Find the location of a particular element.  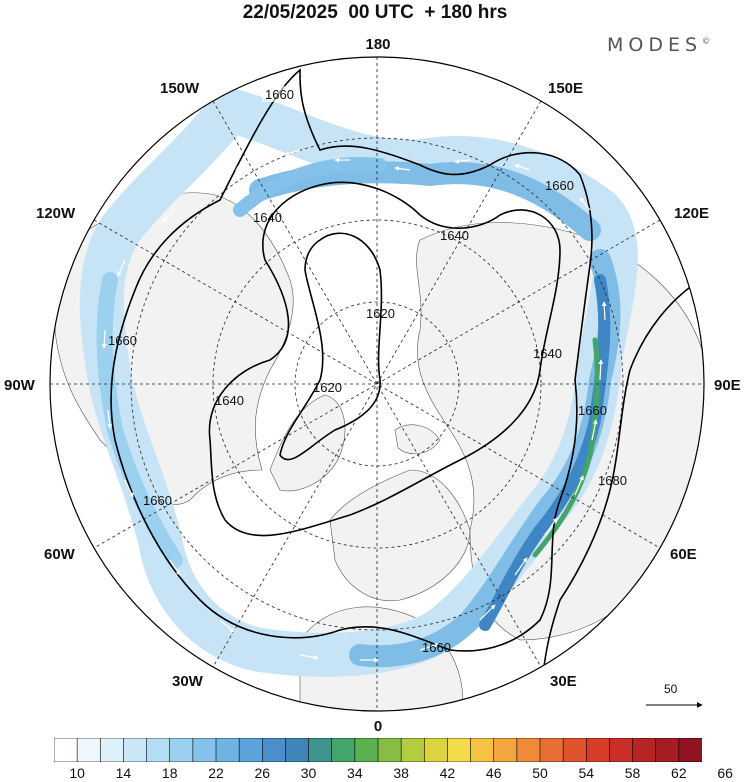

brand-logo: MODES© is located at coordinates (658, 45).